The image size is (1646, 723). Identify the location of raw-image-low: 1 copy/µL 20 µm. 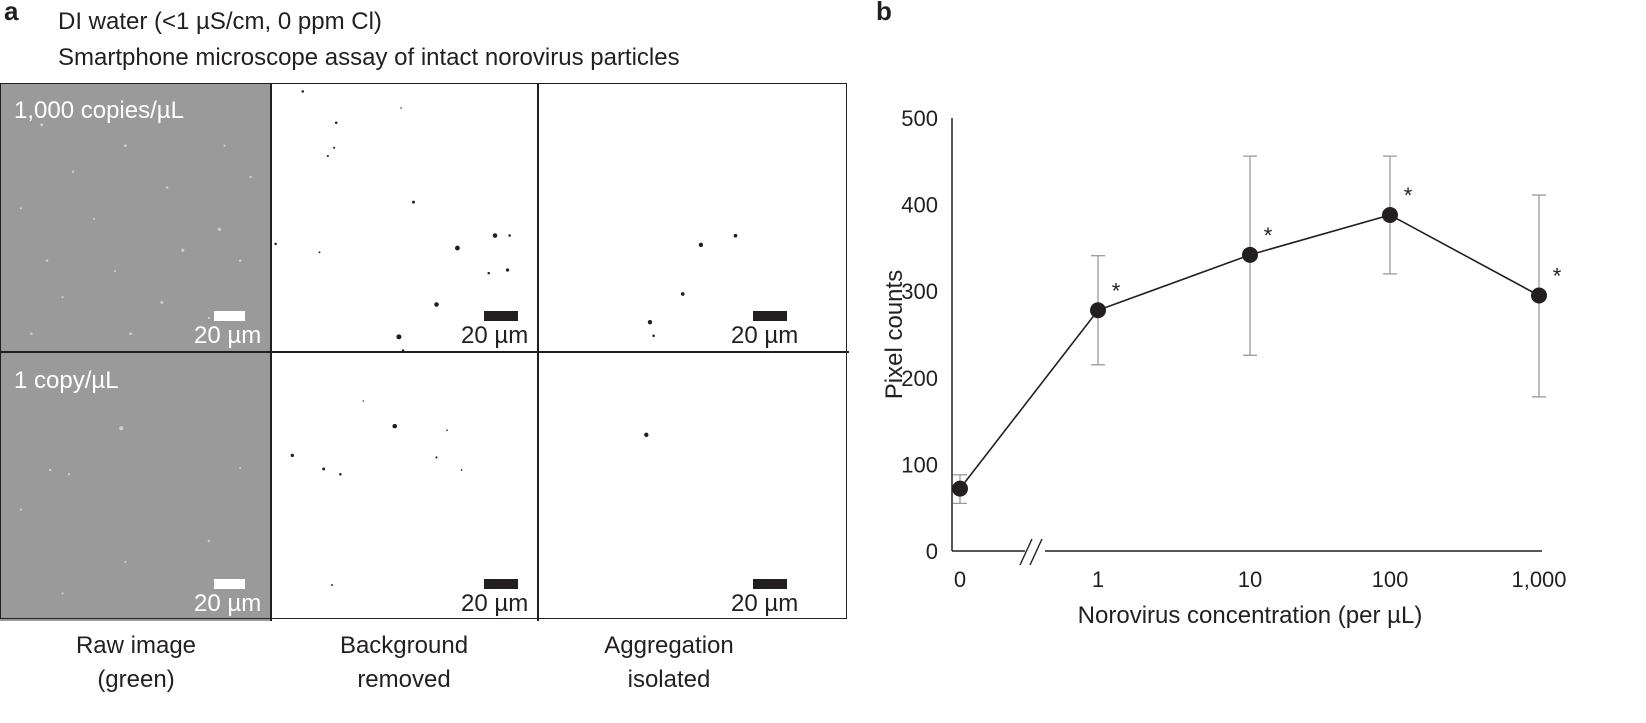
(135, 486).